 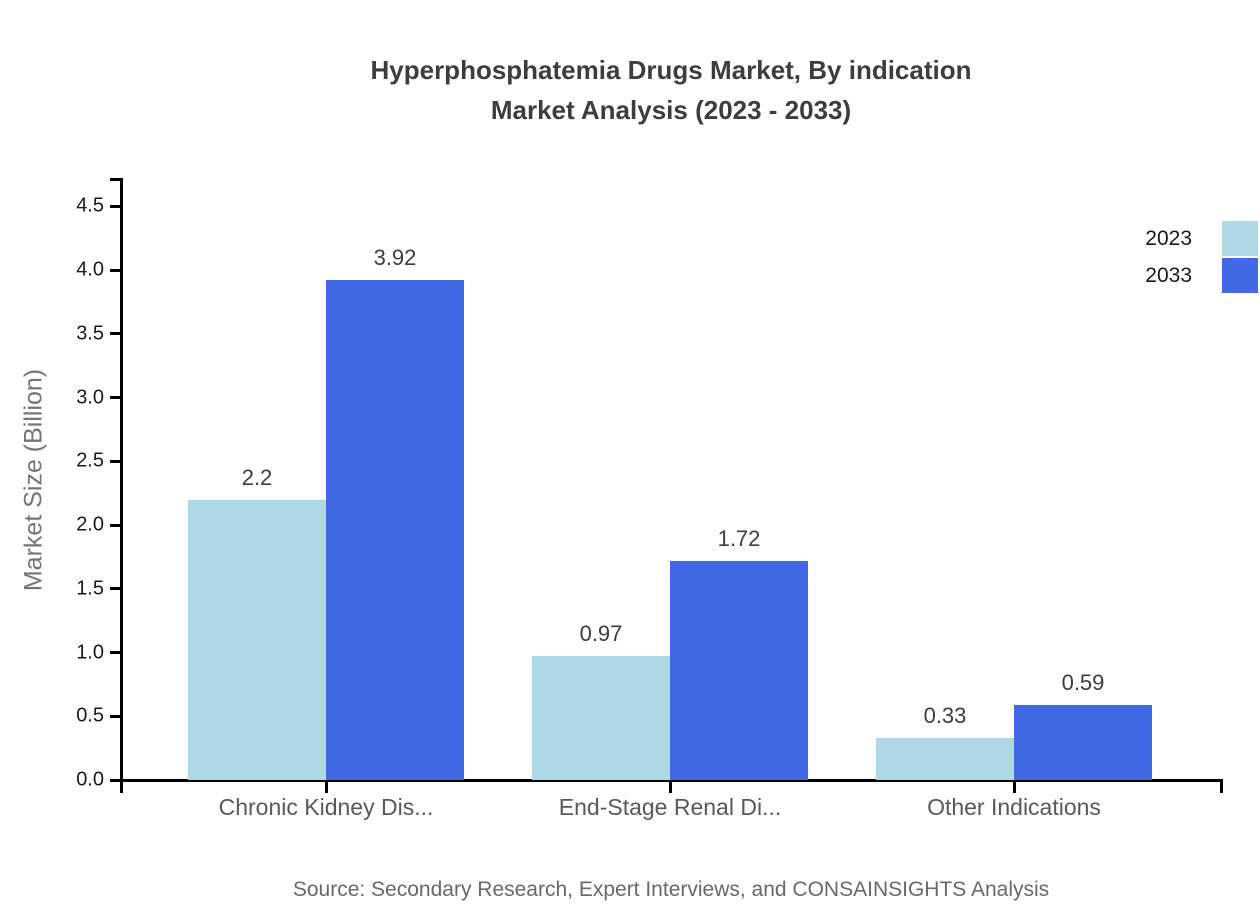 What do you see at coordinates (115, 206) in the screenshot?
I see `y-tick-4.5` at bounding box center [115, 206].